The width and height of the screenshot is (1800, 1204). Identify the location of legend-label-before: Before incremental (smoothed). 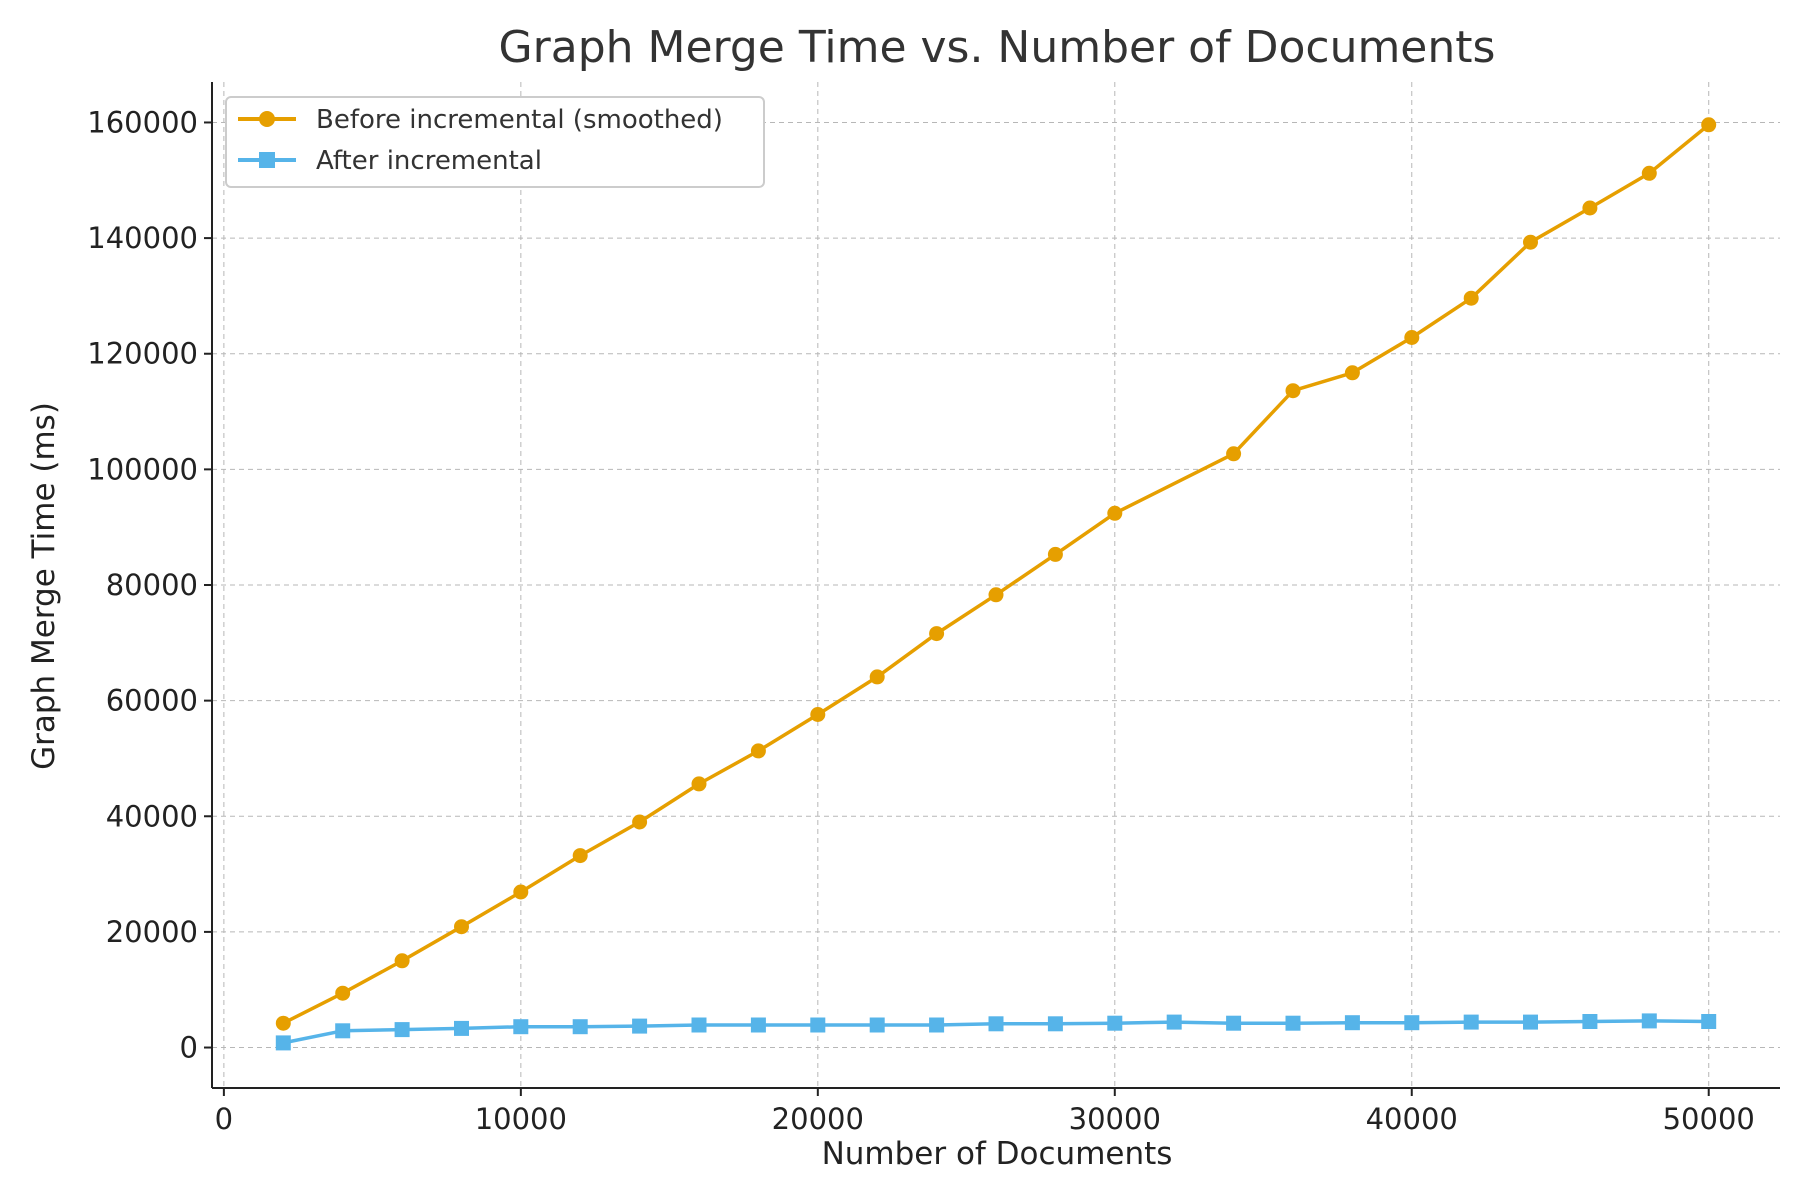
(519, 120).